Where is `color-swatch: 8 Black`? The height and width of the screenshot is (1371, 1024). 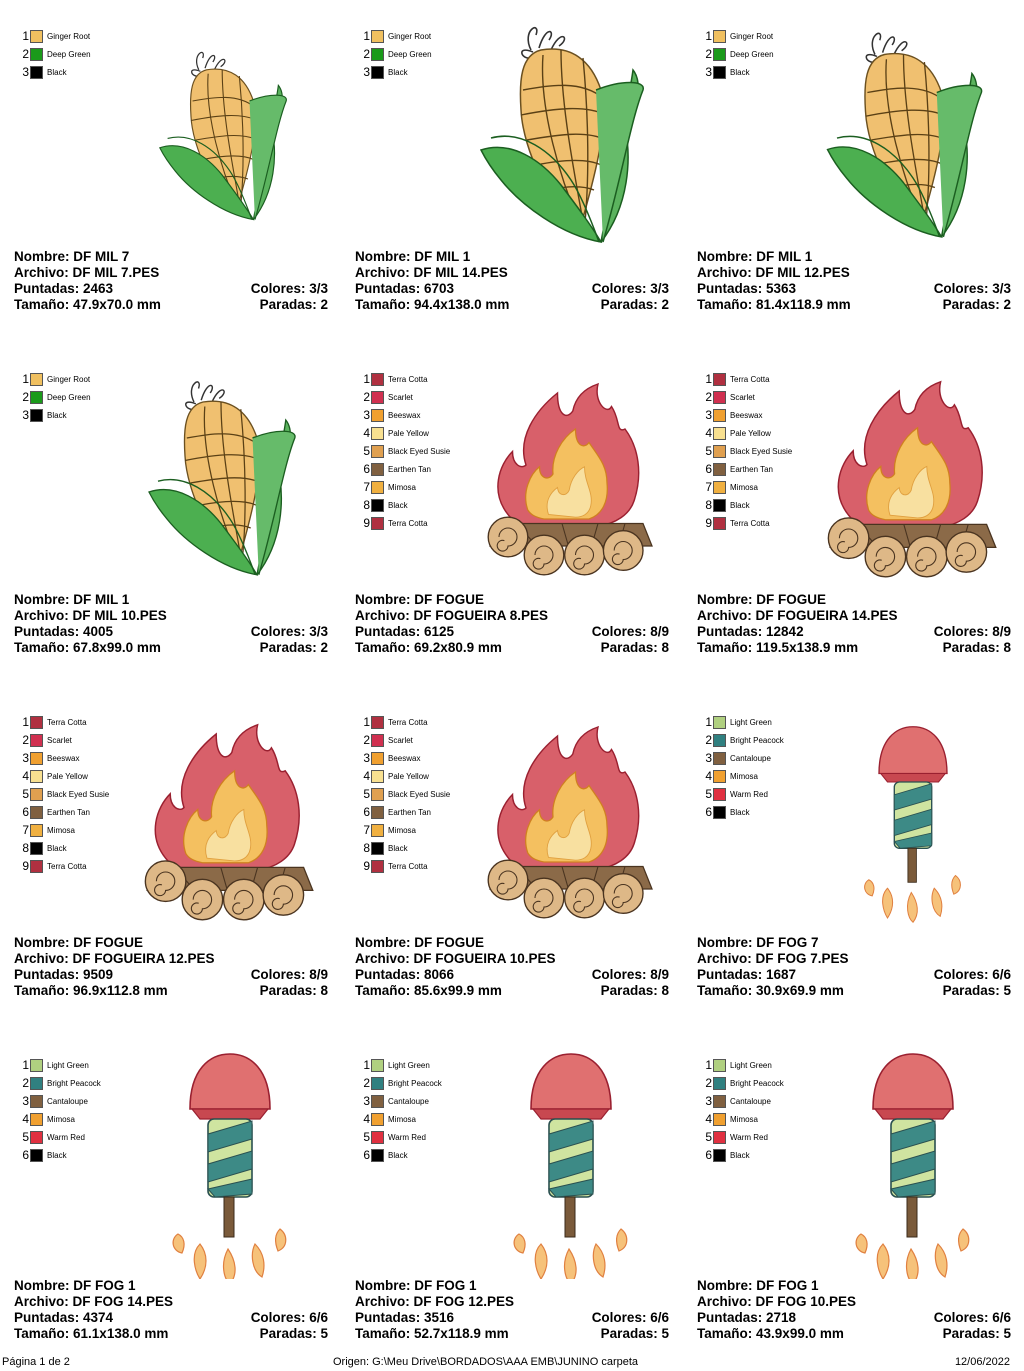 color-swatch: 8 Black is located at coordinates (64, 848).